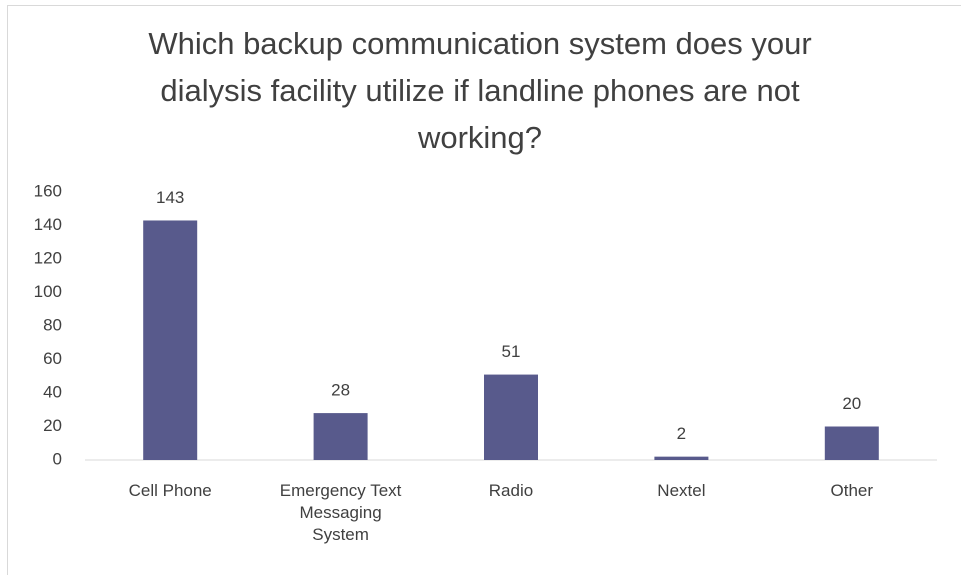 This screenshot has width=961, height=575. Describe the element at coordinates (851, 403) in the screenshot. I see `data-label: 20` at that location.